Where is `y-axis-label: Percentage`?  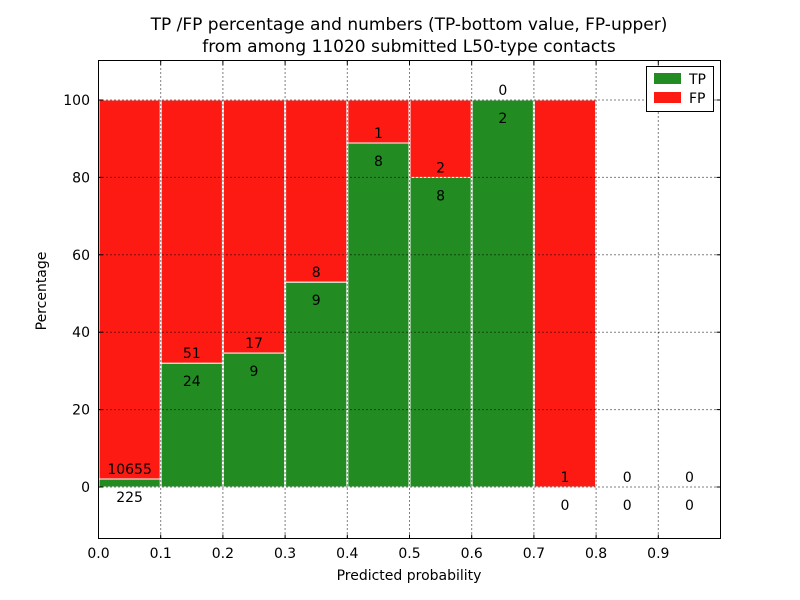
y-axis-label: Percentage is located at coordinates (42, 291).